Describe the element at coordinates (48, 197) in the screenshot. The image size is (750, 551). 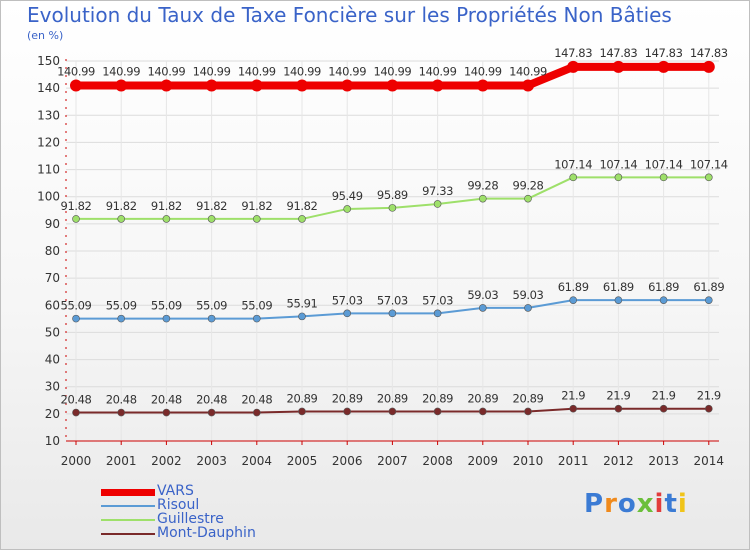
I see `y-tick-label: 100` at that location.